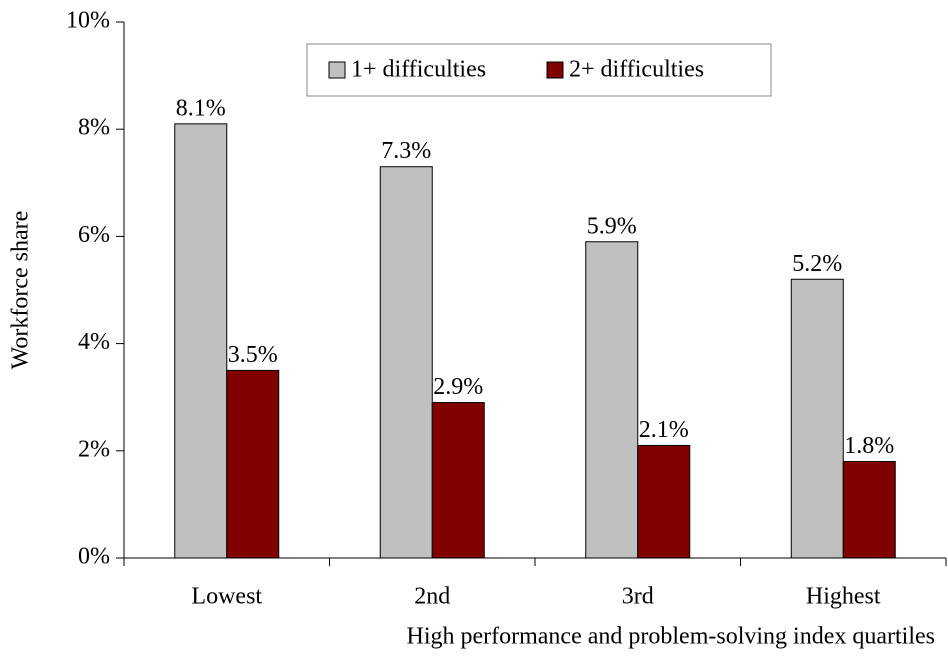 The image size is (948, 658). I want to click on x-tick-label: 2nd, so click(432, 597).